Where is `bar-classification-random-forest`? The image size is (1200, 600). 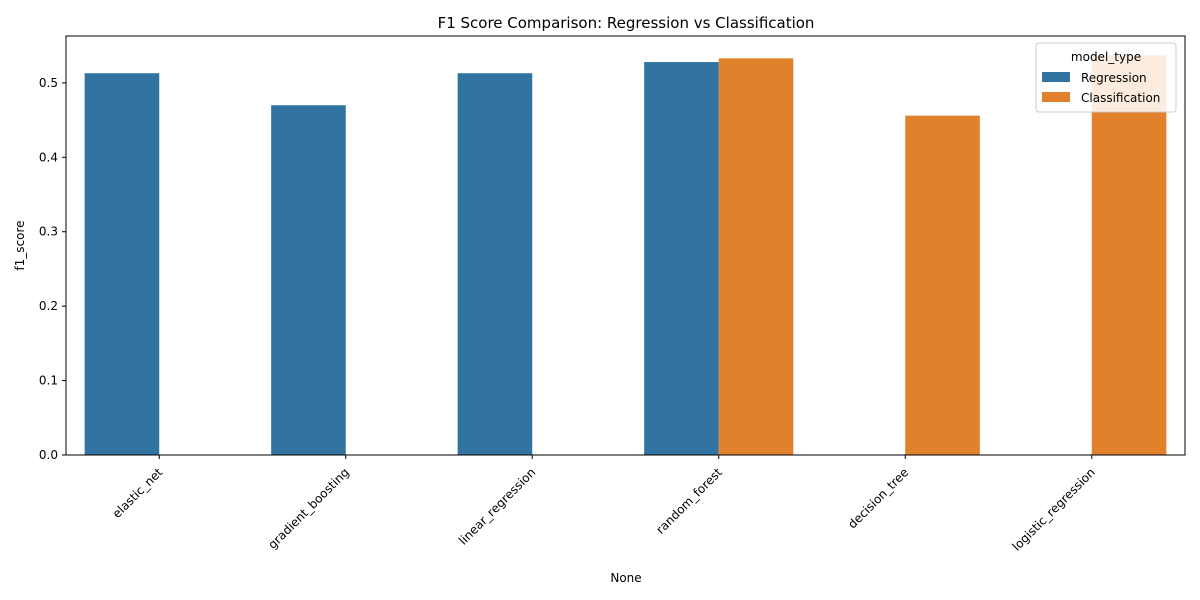 bar-classification-random-forest is located at coordinates (756, 257).